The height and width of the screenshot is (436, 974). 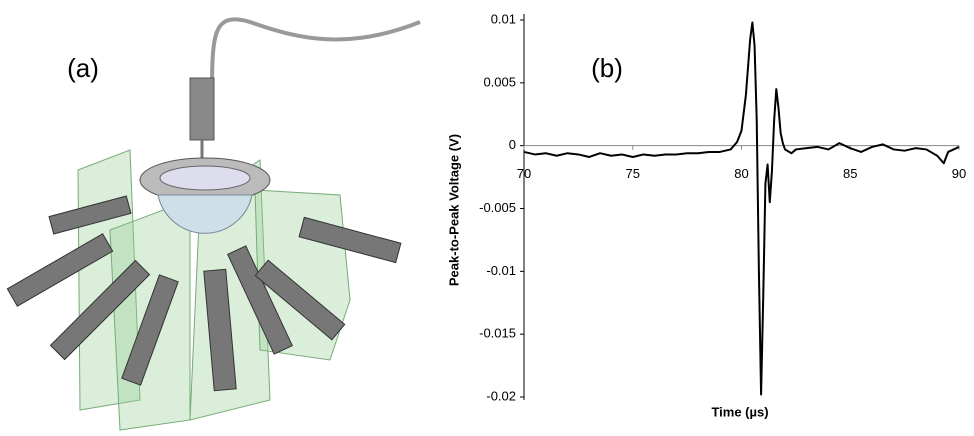 What do you see at coordinates (959, 173) in the screenshot?
I see `x-tick-label: 90` at bounding box center [959, 173].